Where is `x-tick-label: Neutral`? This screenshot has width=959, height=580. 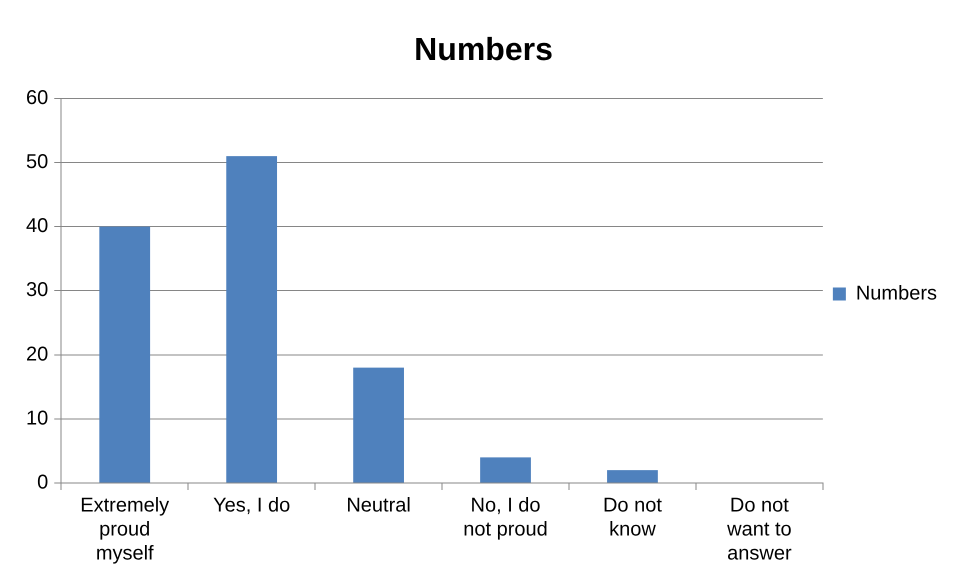 x-tick-label: Neutral is located at coordinates (378, 505).